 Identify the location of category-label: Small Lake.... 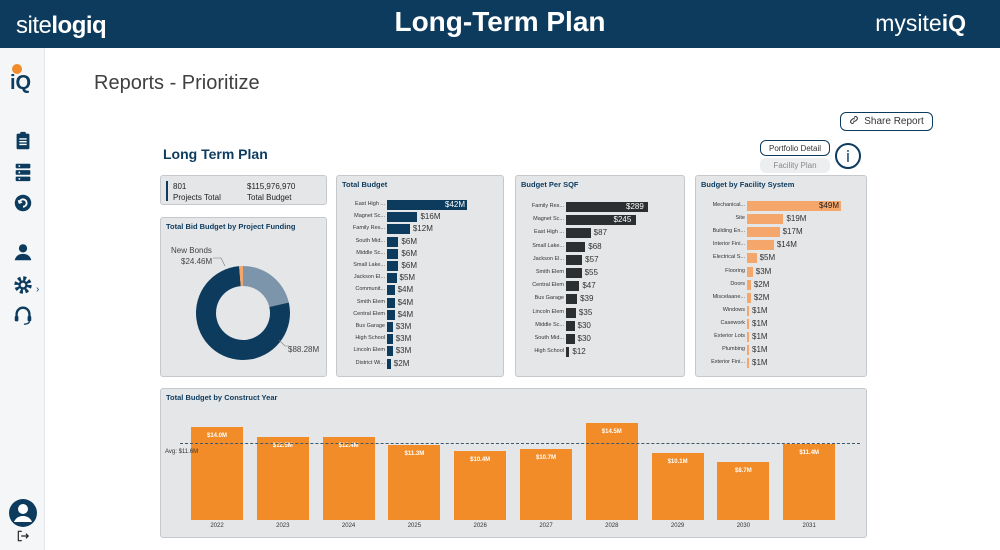
(548, 245).